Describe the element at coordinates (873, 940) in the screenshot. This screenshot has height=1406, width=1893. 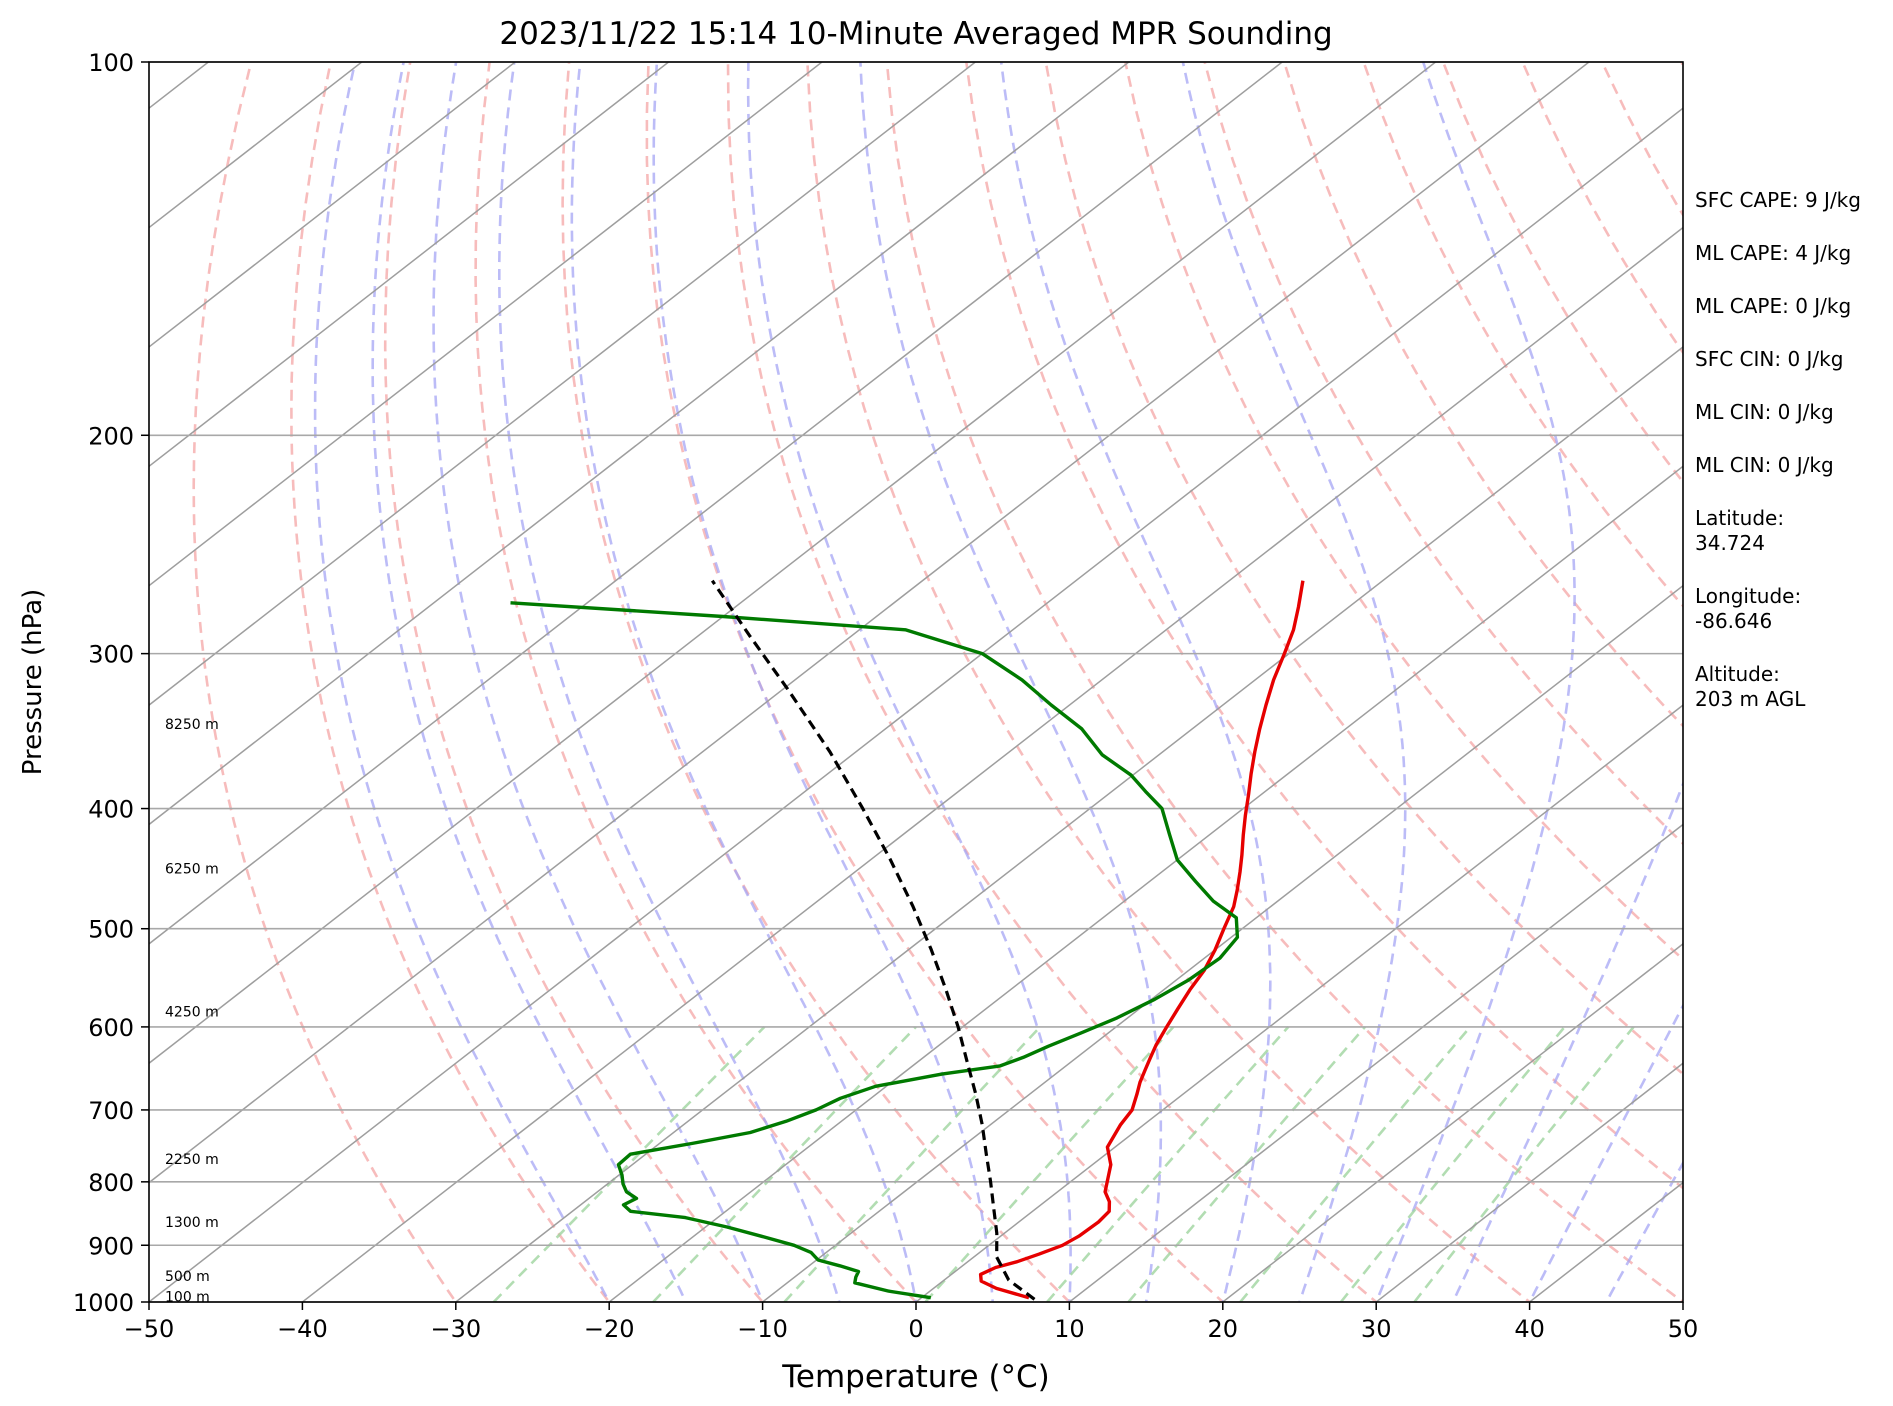
I see `parcel-path-line` at that location.